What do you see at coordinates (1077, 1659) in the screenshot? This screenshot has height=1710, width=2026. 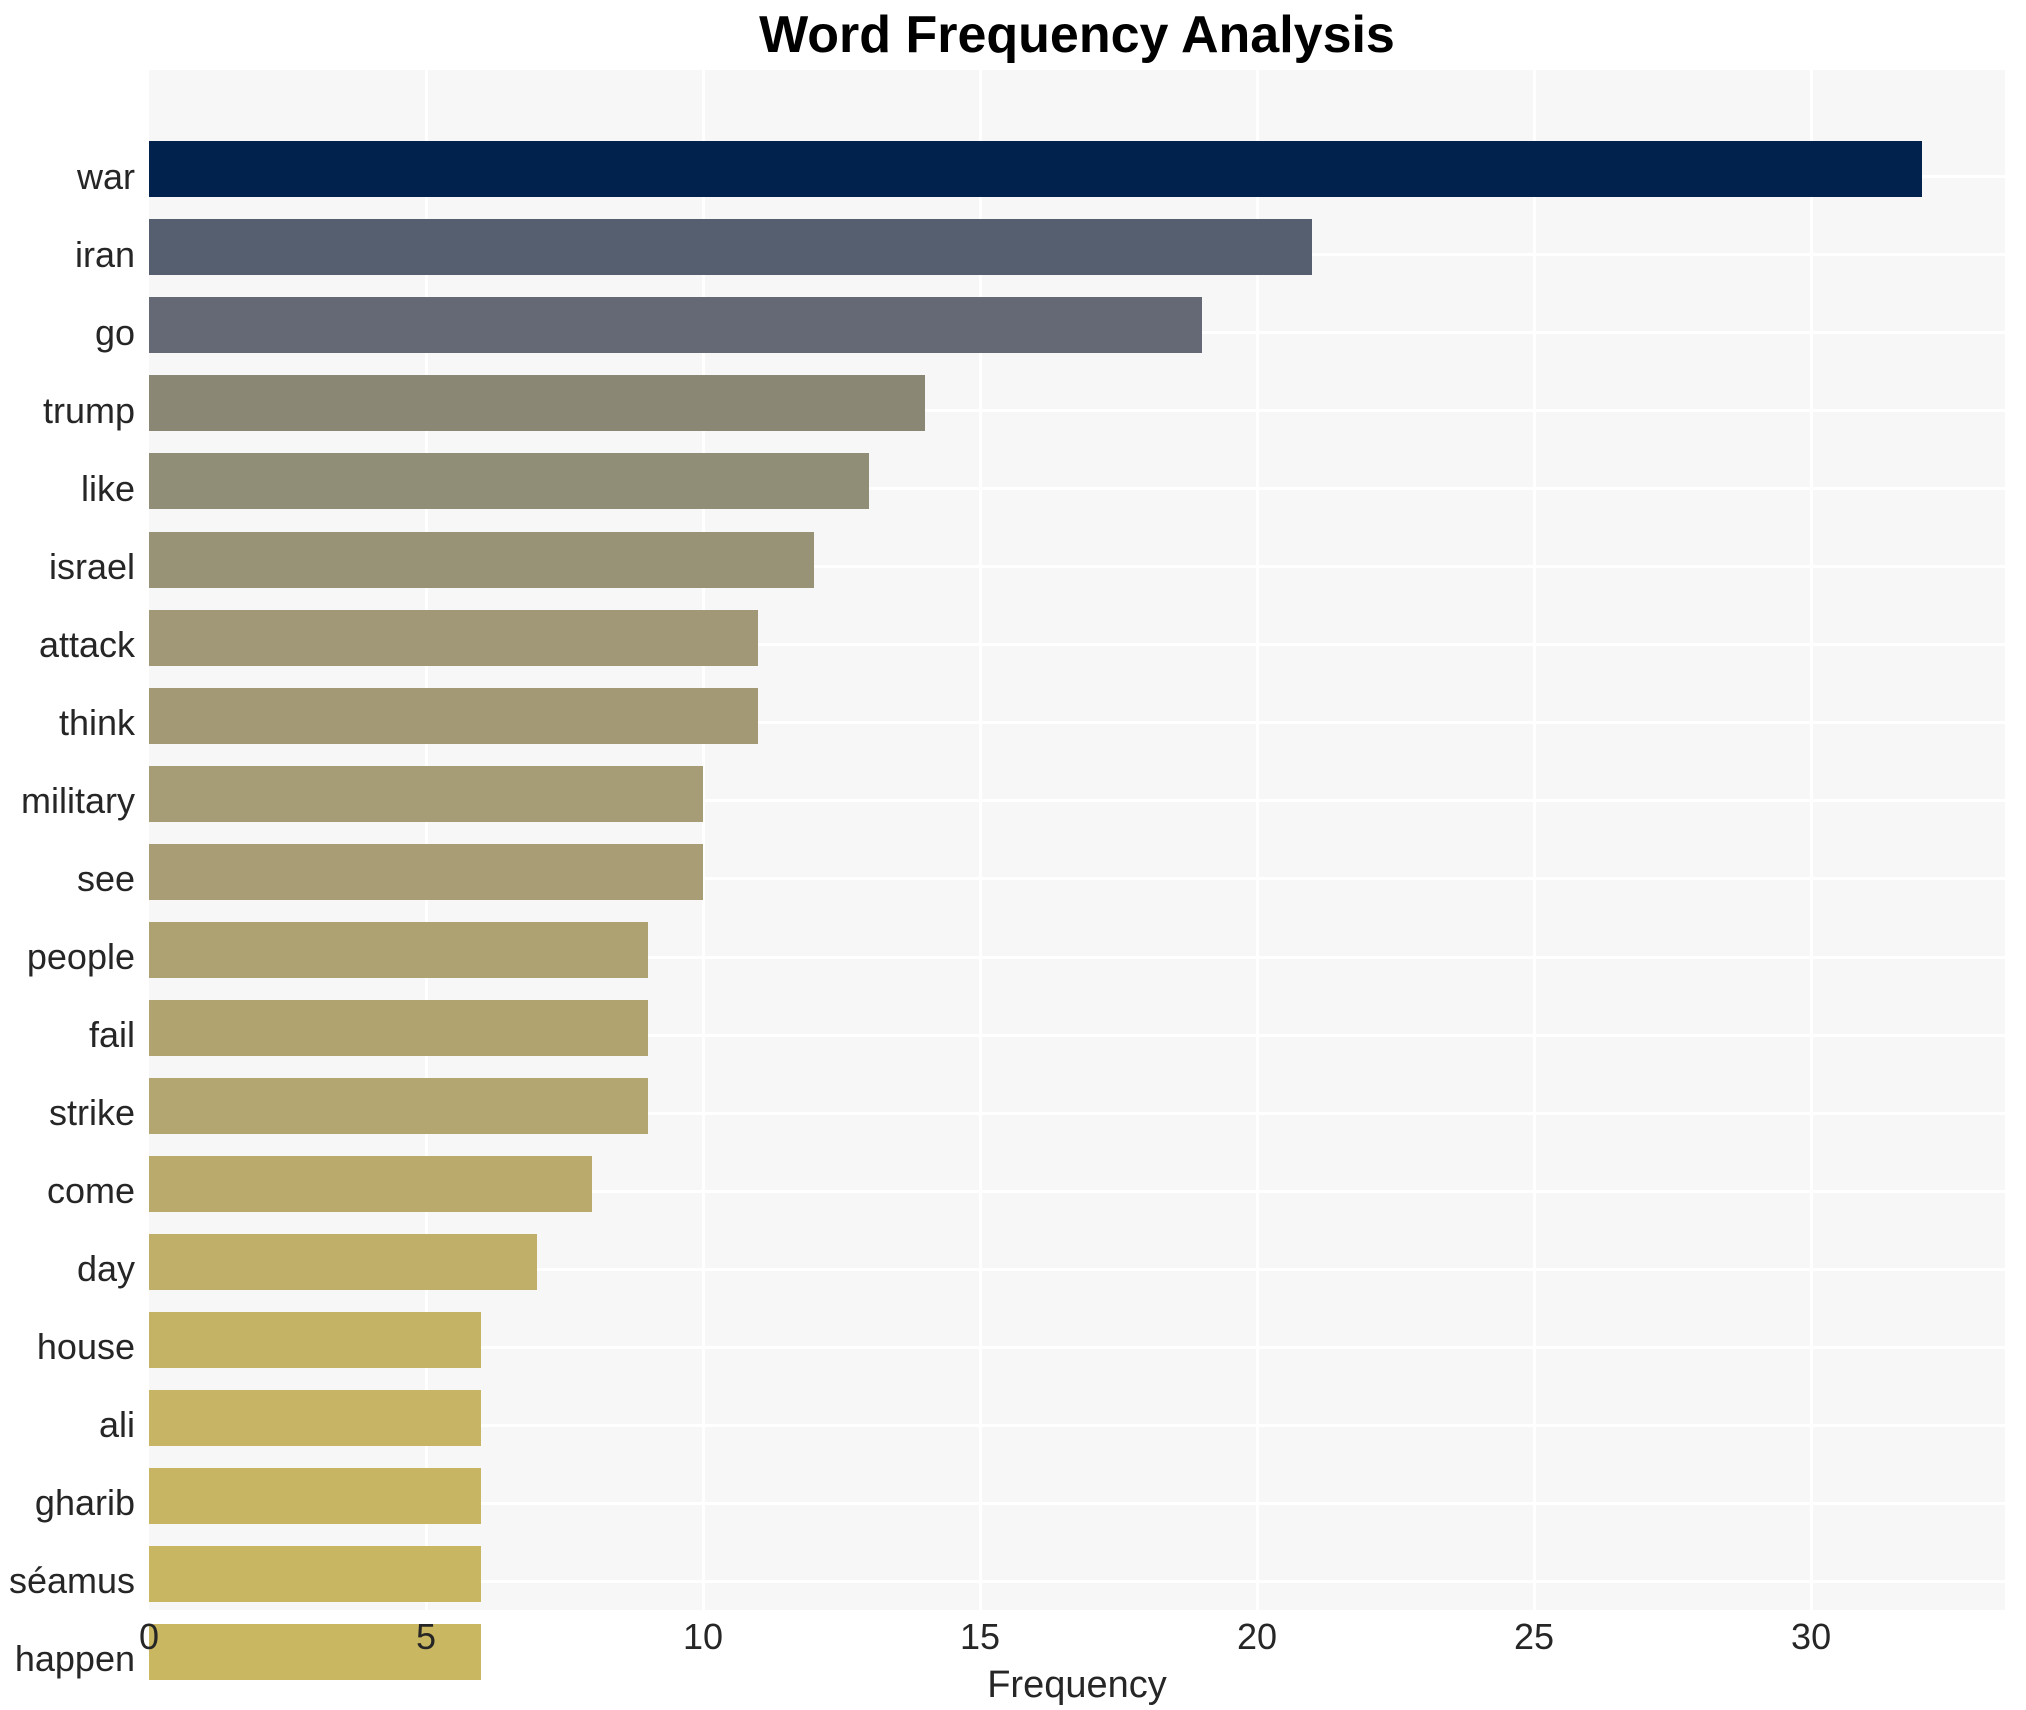 I see `gridline-y-happen` at bounding box center [1077, 1659].